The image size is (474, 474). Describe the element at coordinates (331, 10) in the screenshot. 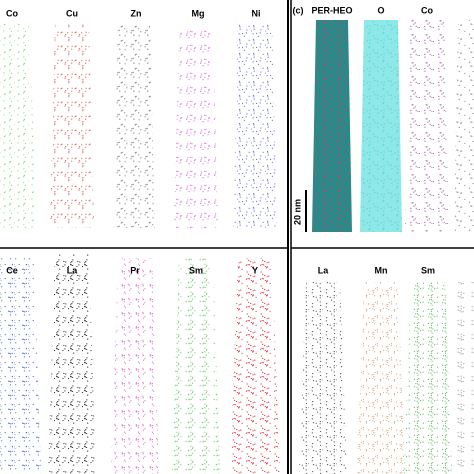

I see `element-label: PER-HEO` at that location.